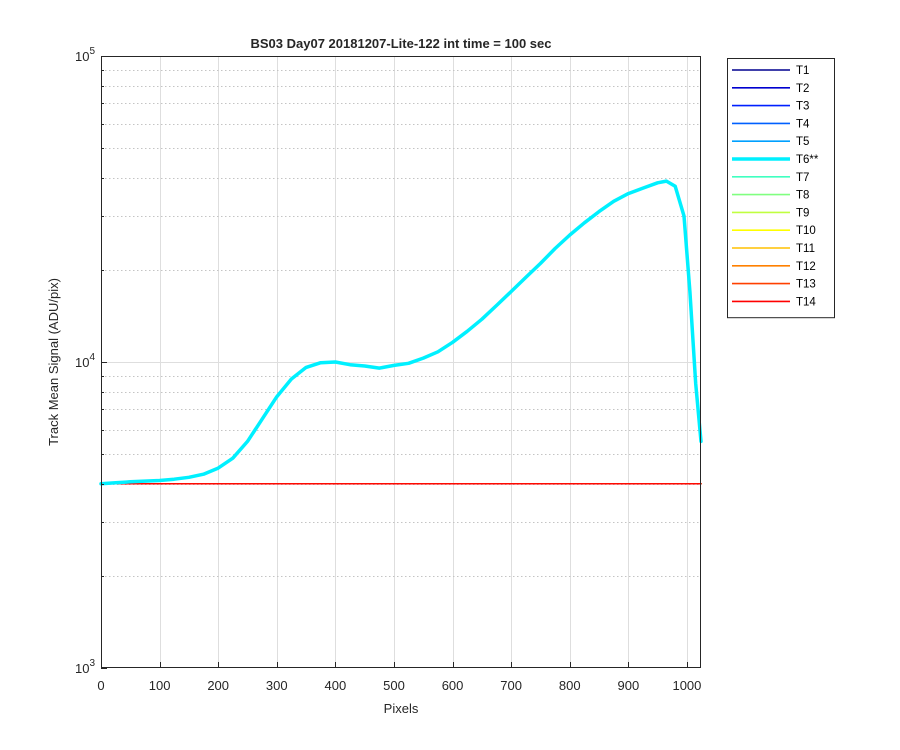  I want to click on legend-label-t9: T9, so click(802, 213).